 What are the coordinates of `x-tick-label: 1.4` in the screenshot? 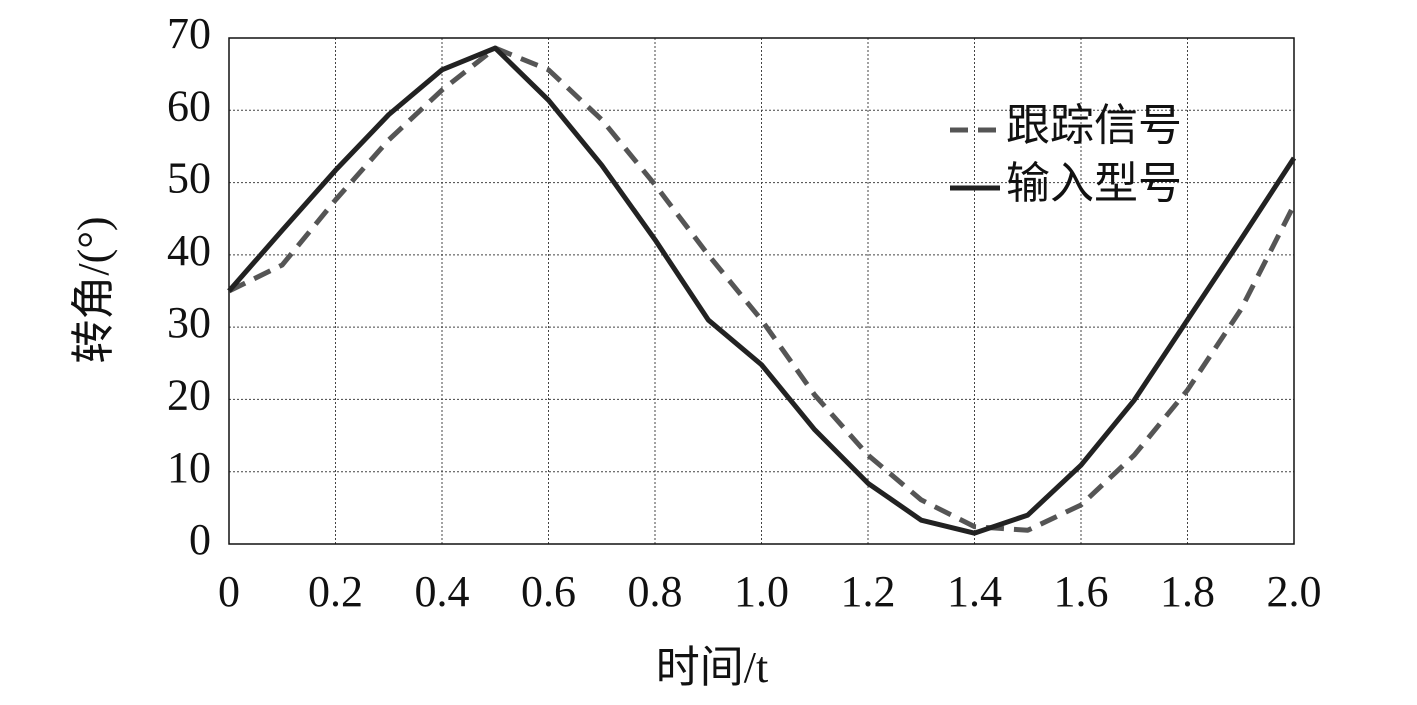 It's located at (974, 591).